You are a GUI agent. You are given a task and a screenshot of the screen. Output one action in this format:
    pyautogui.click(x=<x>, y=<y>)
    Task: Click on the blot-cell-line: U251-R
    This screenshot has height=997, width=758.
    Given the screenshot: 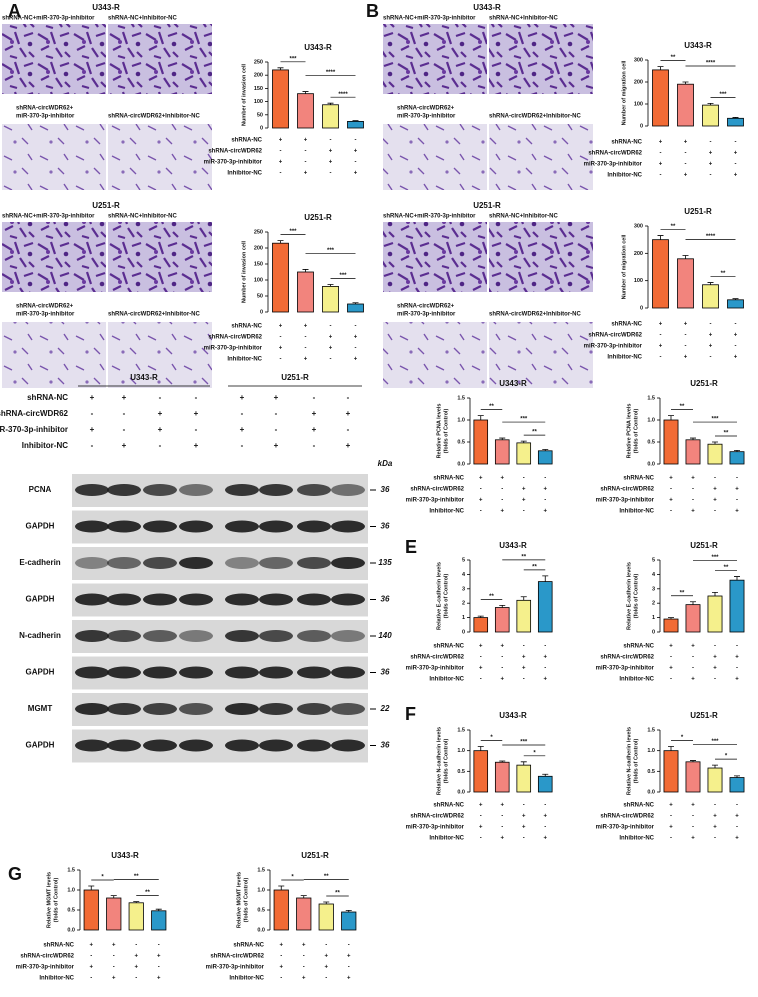 What is the action you would take?
    pyautogui.click(x=295, y=377)
    